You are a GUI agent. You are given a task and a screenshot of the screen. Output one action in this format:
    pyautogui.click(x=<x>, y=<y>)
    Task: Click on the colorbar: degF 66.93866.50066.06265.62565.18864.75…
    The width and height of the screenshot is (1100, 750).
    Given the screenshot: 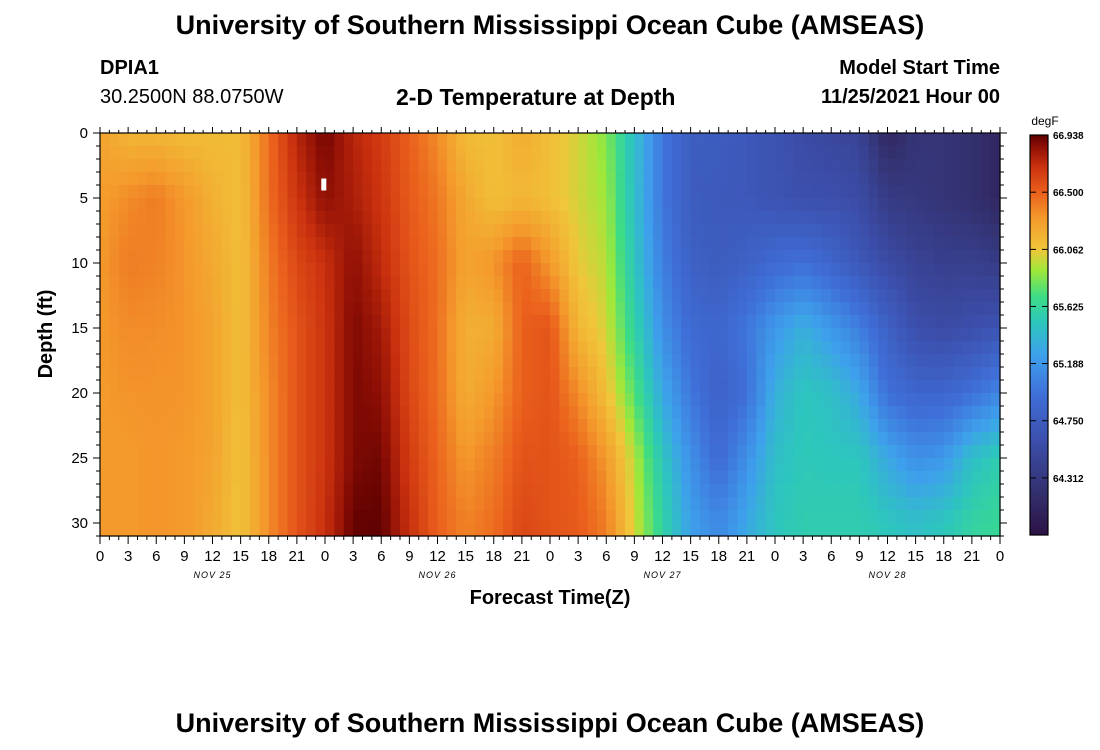 What is the action you would take?
    pyautogui.click(x=1056, y=325)
    